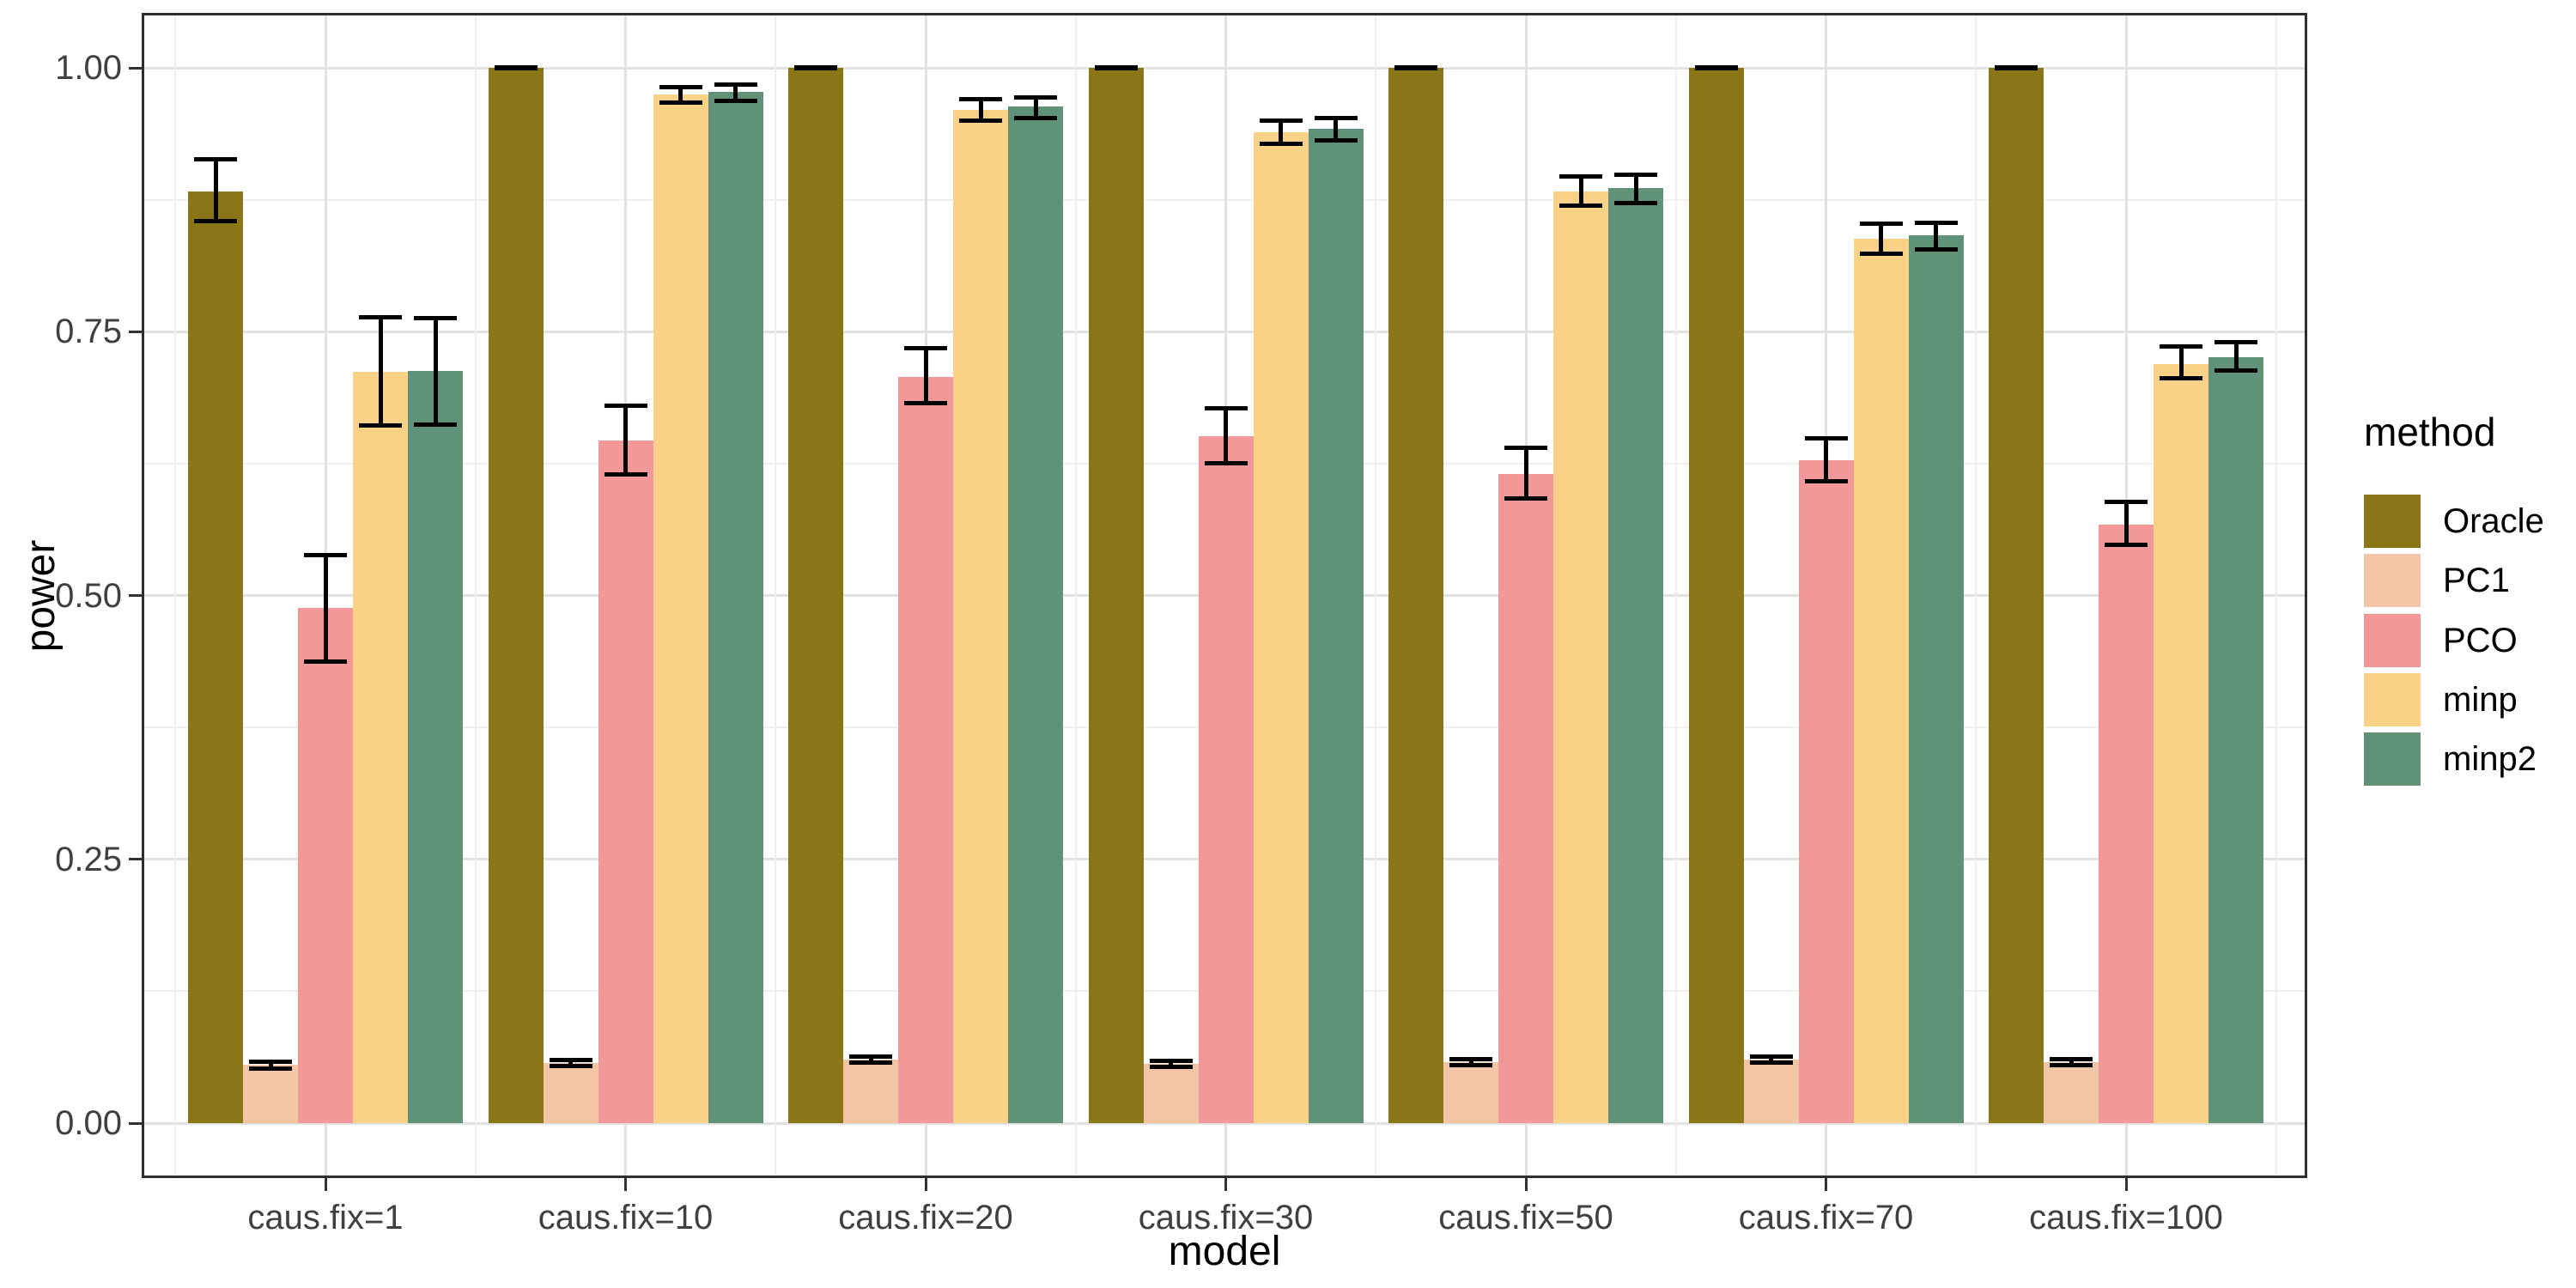 Image resolution: width=2576 pixels, height=1288 pixels. I want to click on errorbar-minp-caus.fix=100-cap, so click(2181, 346).